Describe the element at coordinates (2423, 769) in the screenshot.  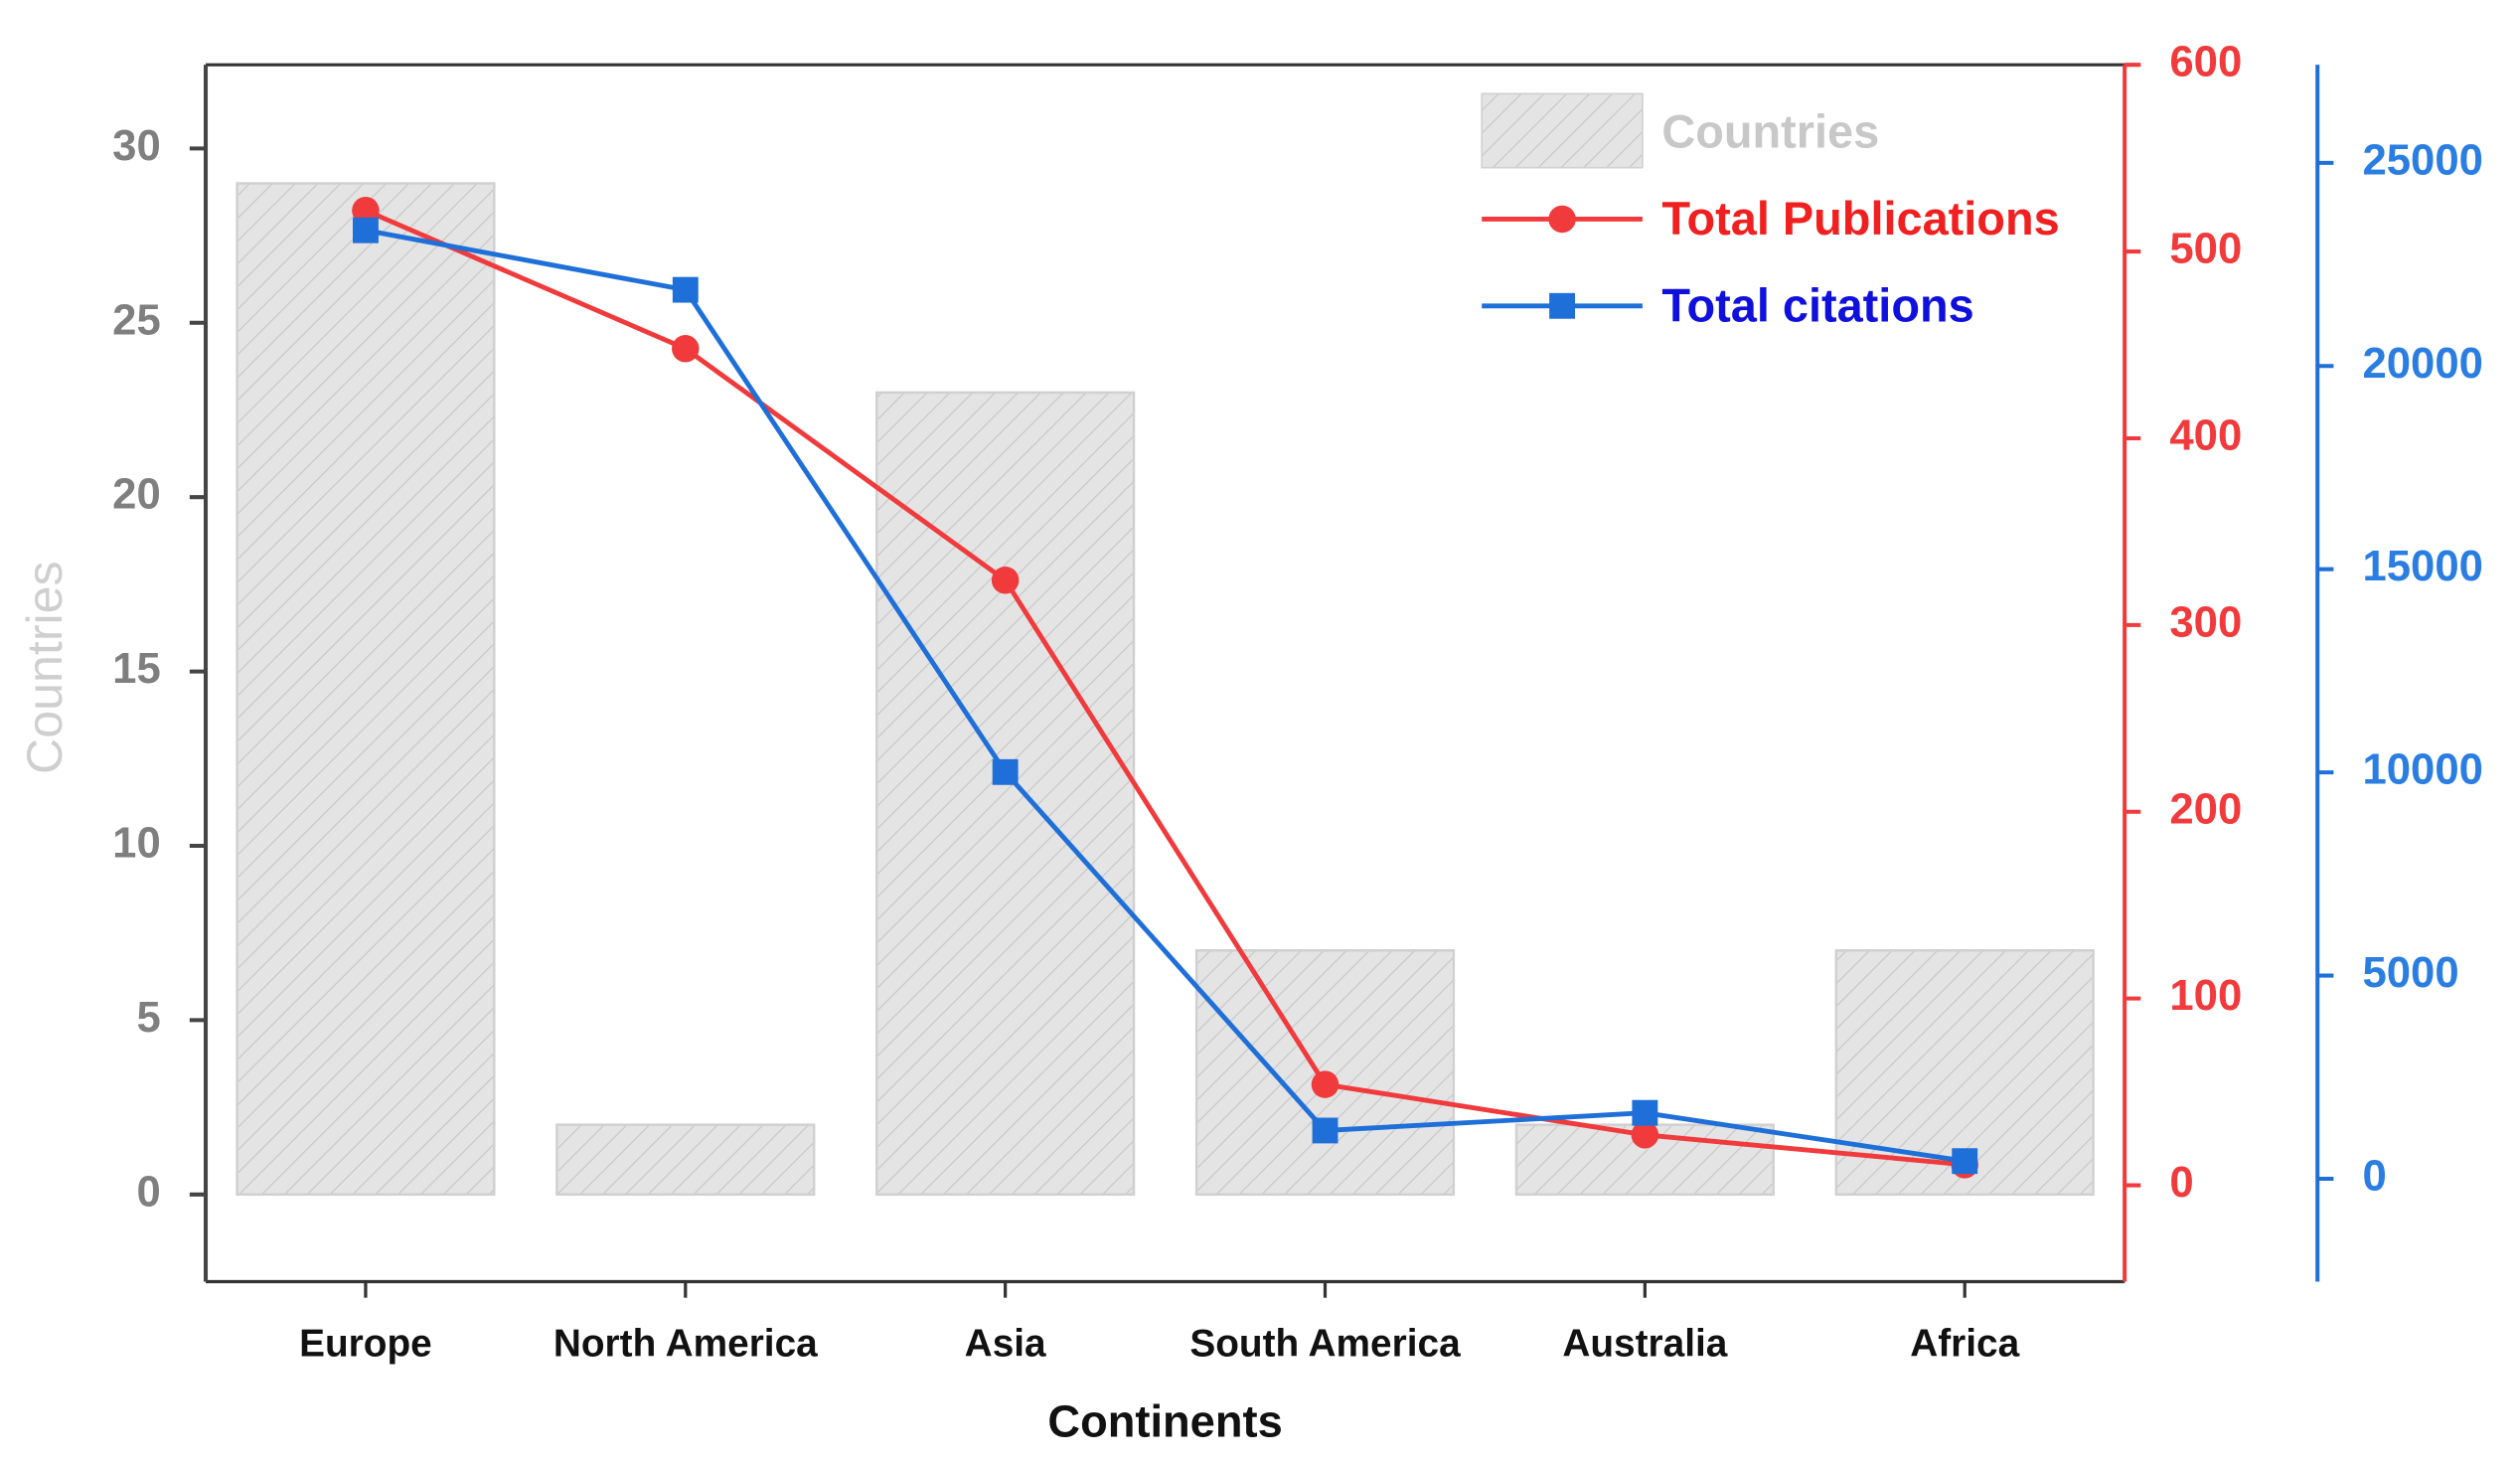
I see `y-tick-label: 10000` at that location.